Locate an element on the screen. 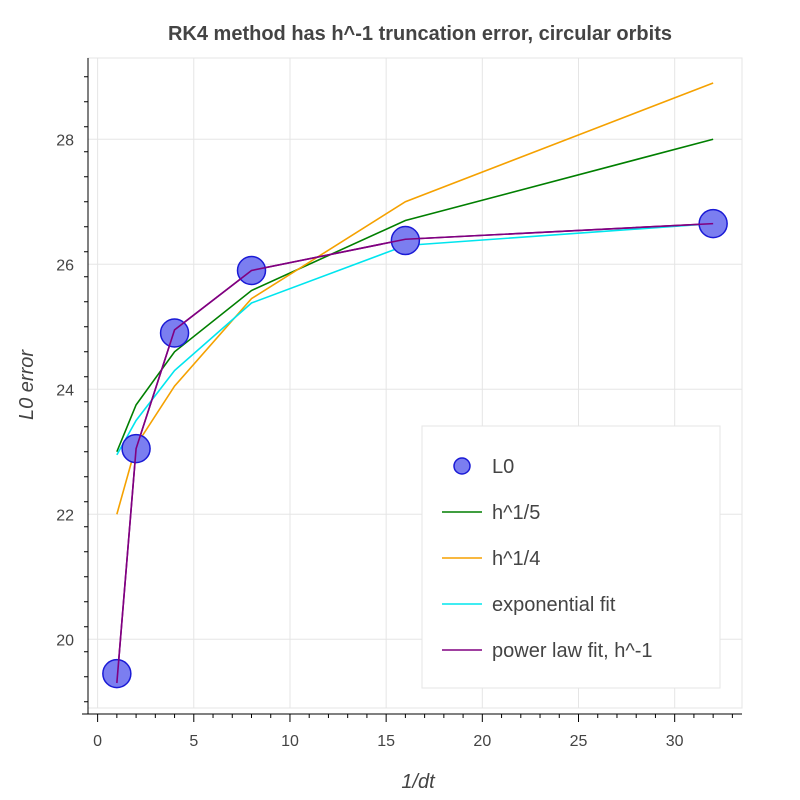 This screenshot has width=800, height=800. legend-label: h^1/4 is located at coordinates (516, 559).